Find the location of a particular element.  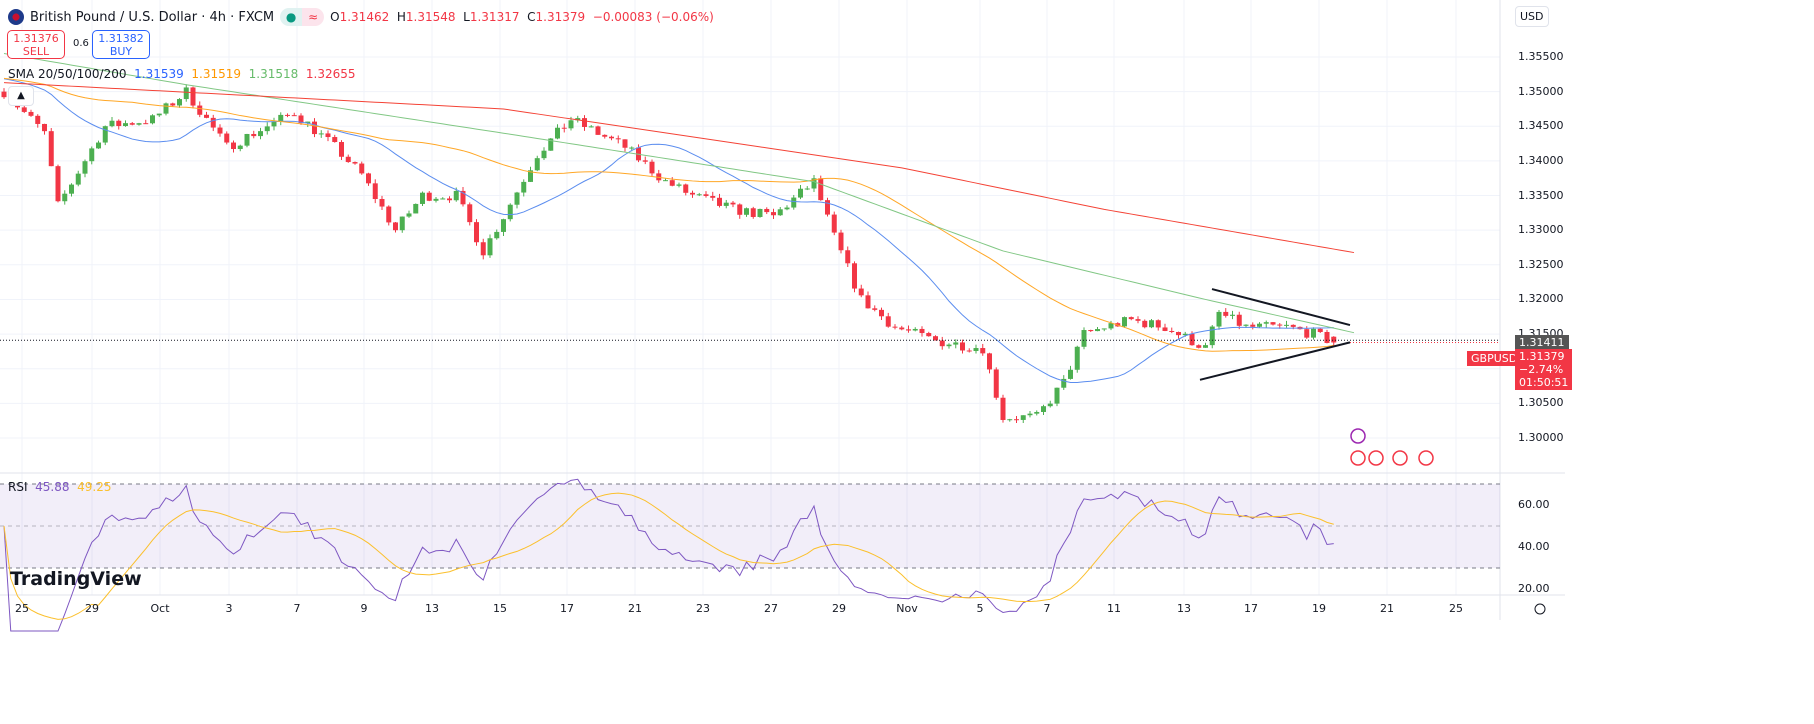

us-event-icon is located at coordinates (1376, 458).